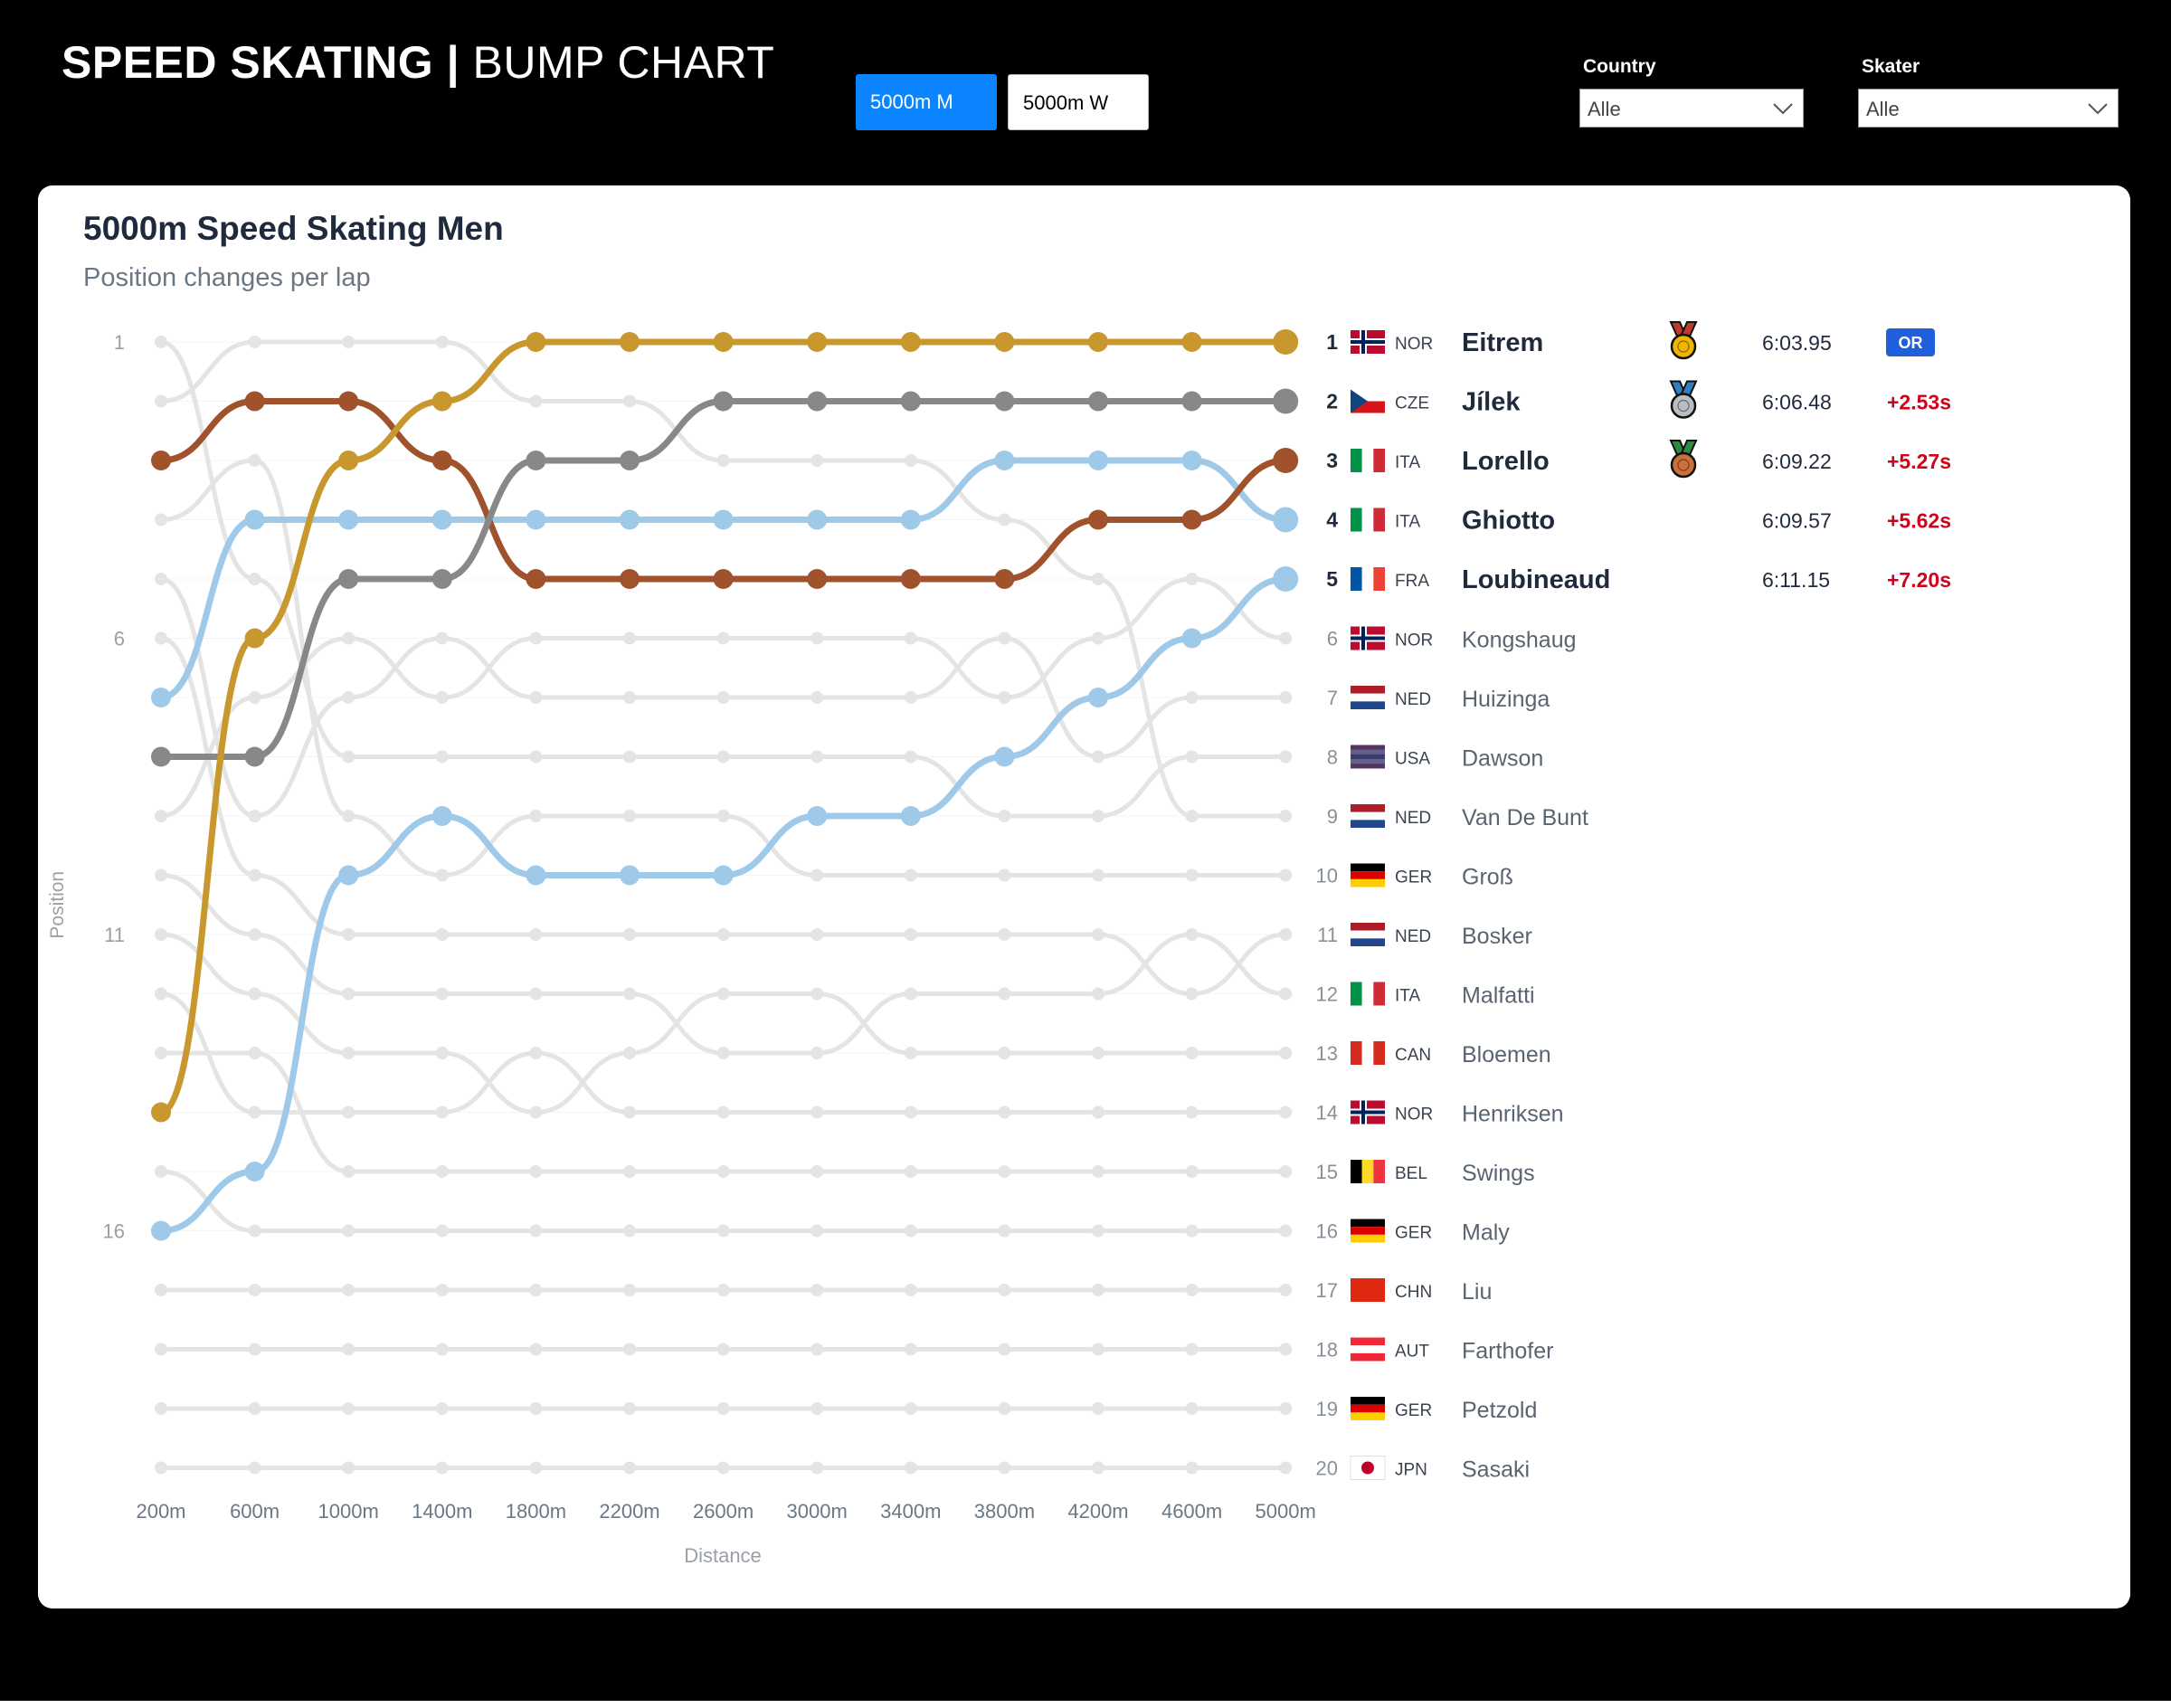 The width and height of the screenshot is (2171, 1708). What do you see at coordinates (1412, 403) in the screenshot?
I see `result-country: CZE` at bounding box center [1412, 403].